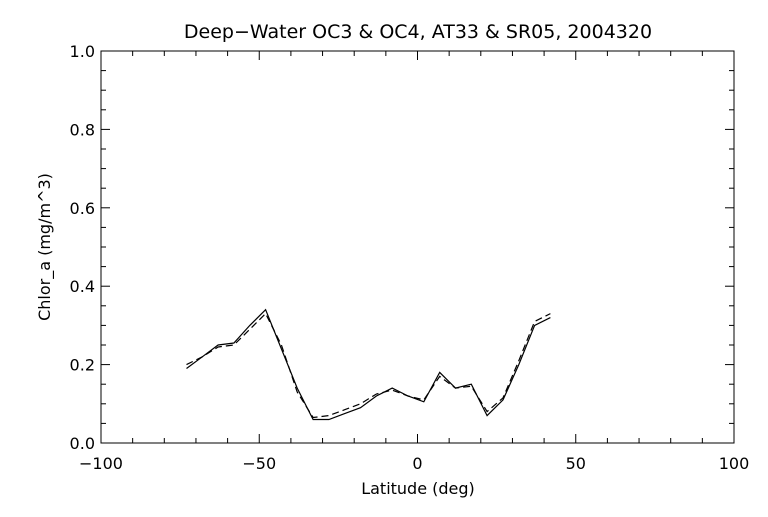 This screenshot has width=768, height=517. What do you see at coordinates (101, 463) in the screenshot?
I see `x-tick-label: −100` at bounding box center [101, 463].